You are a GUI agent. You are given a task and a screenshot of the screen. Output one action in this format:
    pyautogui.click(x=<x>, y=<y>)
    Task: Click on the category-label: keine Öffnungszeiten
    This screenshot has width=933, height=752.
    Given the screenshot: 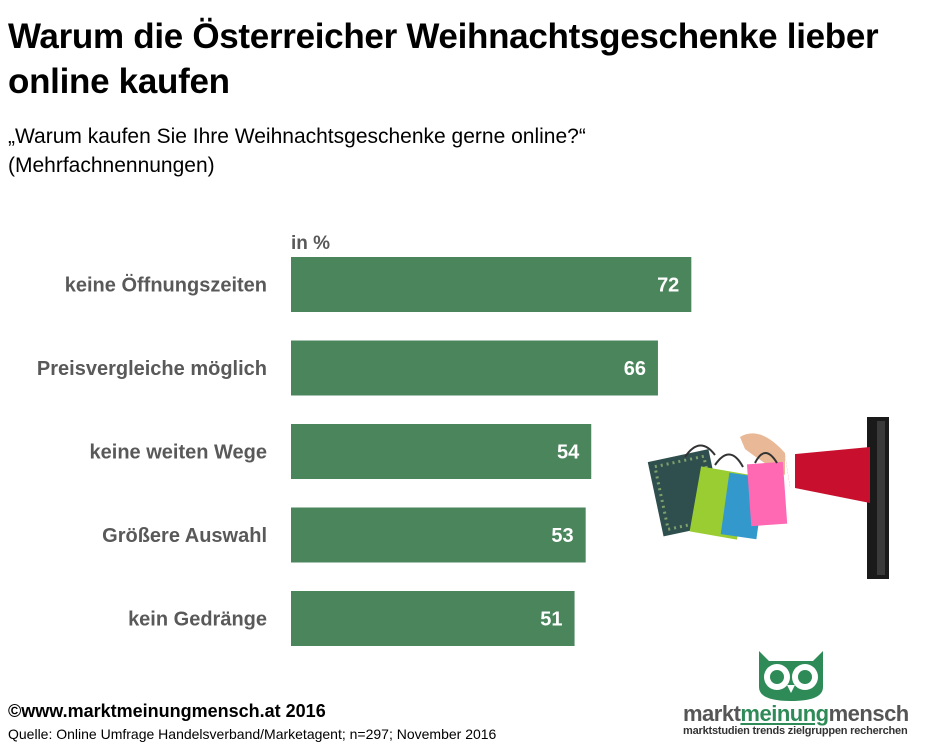 What is the action you would take?
    pyautogui.click(x=166, y=285)
    